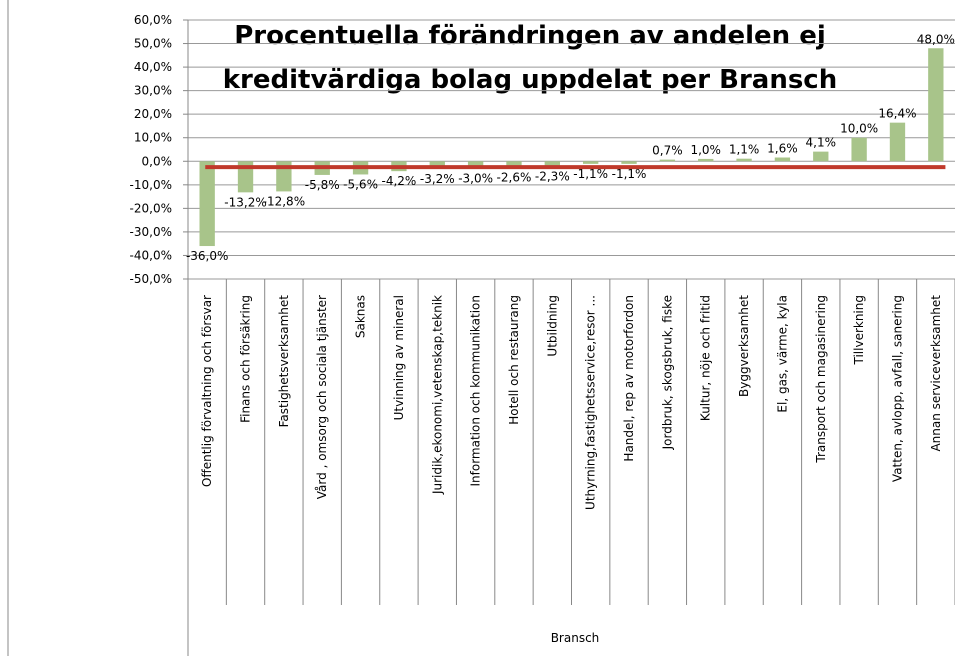 The image size is (955, 656). What do you see at coordinates (153, 20) in the screenshot?
I see `y-tick-label: 60,0%` at bounding box center [153, 20].